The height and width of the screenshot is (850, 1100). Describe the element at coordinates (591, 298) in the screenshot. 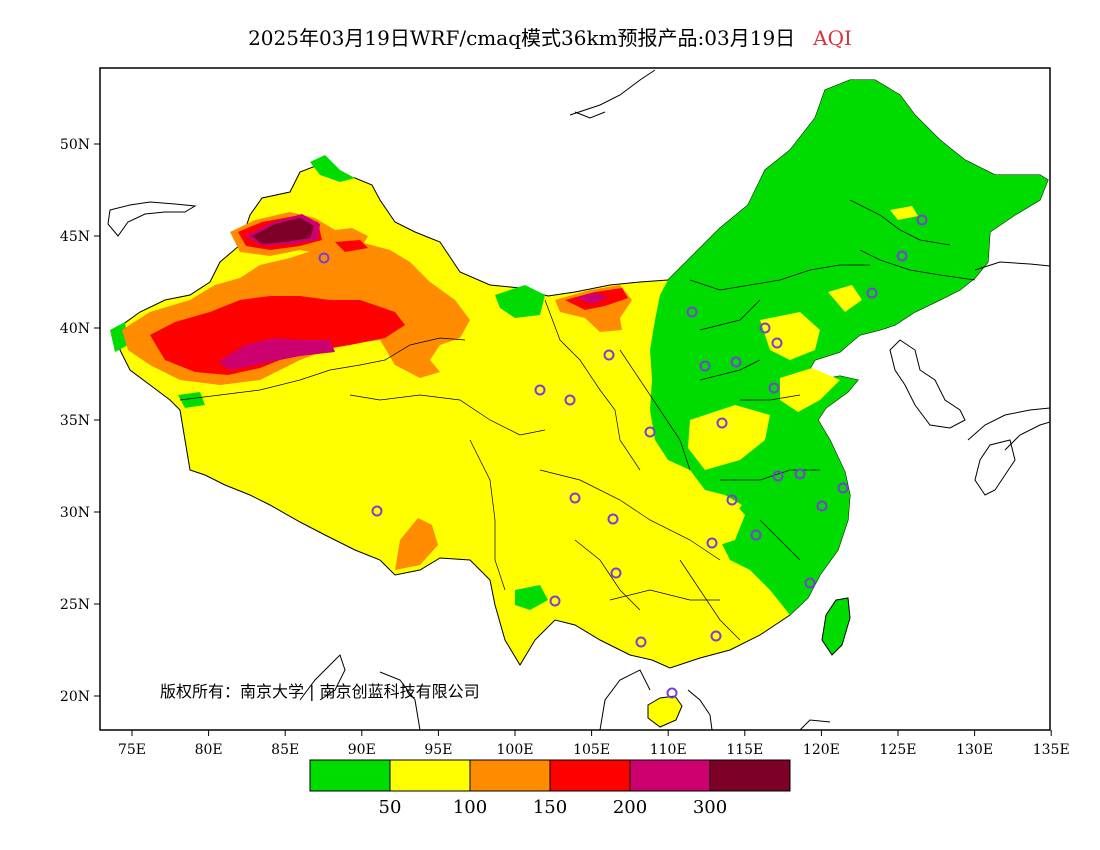

I see `very-unhealthy-innermongolia` at that location.